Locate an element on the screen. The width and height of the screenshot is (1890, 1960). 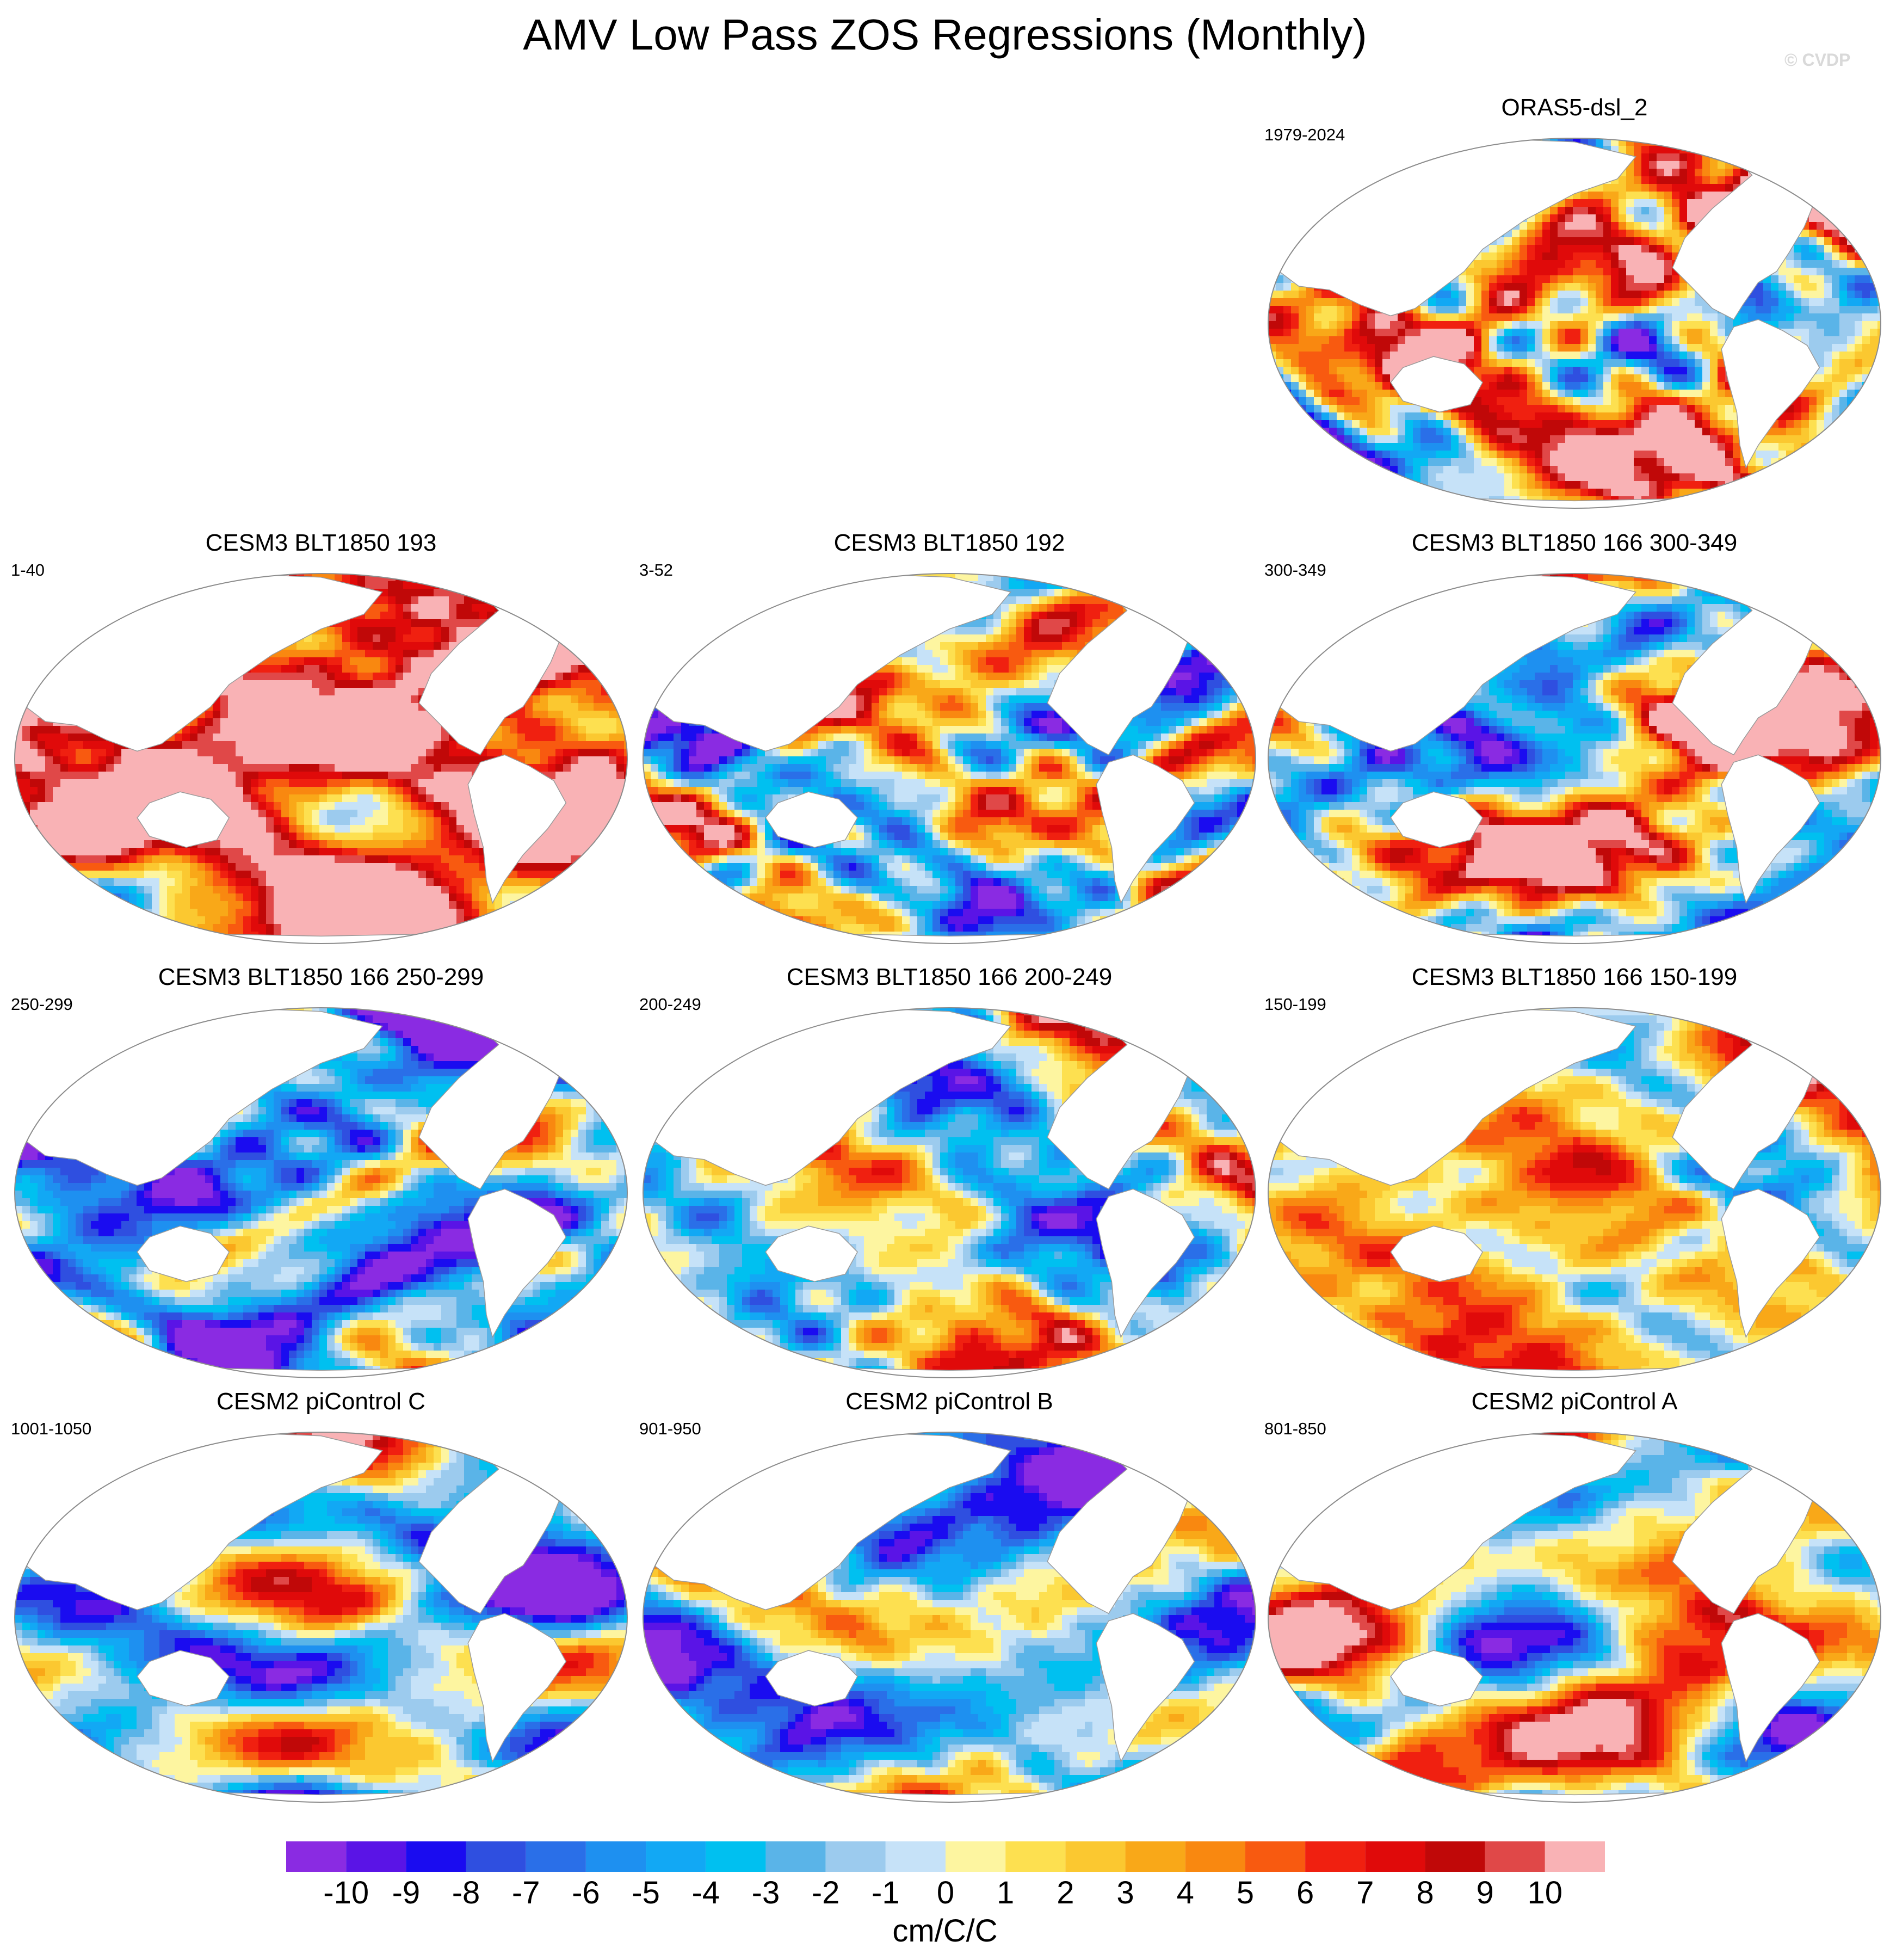
colorbar-tick-label: -7 is located at coordinates (526, 1893).